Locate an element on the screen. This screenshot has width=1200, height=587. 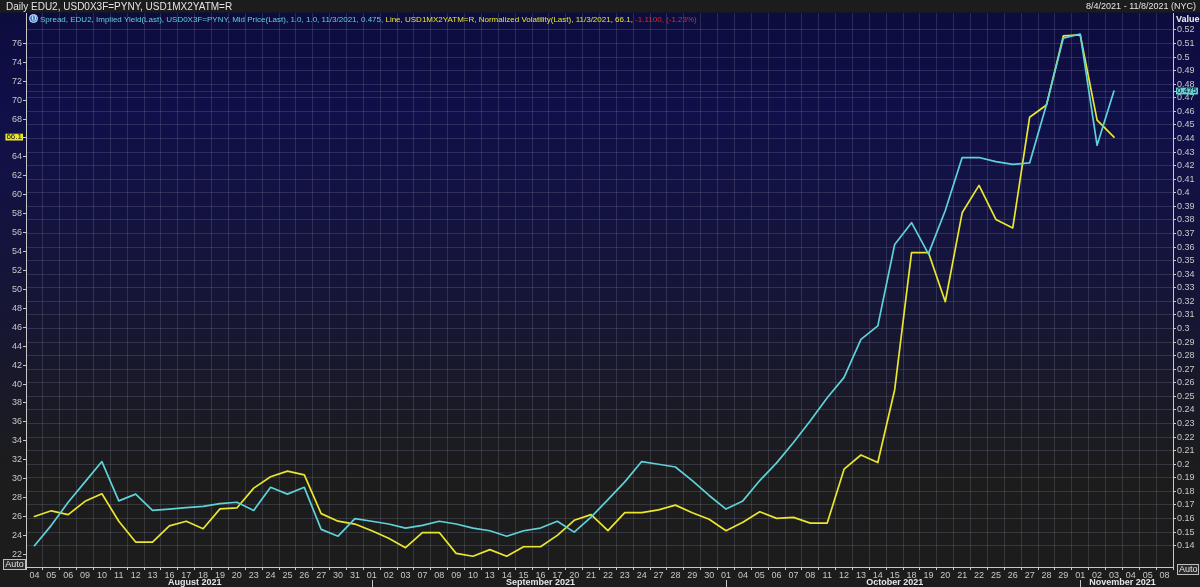
y2-tick-label: 0.46 is located at coordinates (1186, 110).